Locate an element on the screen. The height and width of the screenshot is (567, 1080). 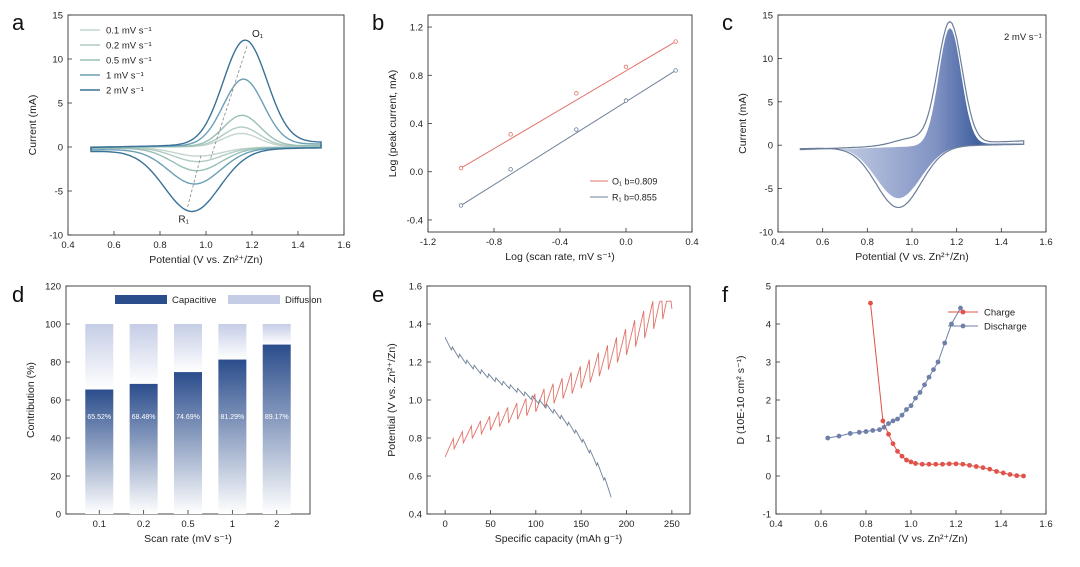
y-tick-label: 5 is located at coordinates (60, 104).